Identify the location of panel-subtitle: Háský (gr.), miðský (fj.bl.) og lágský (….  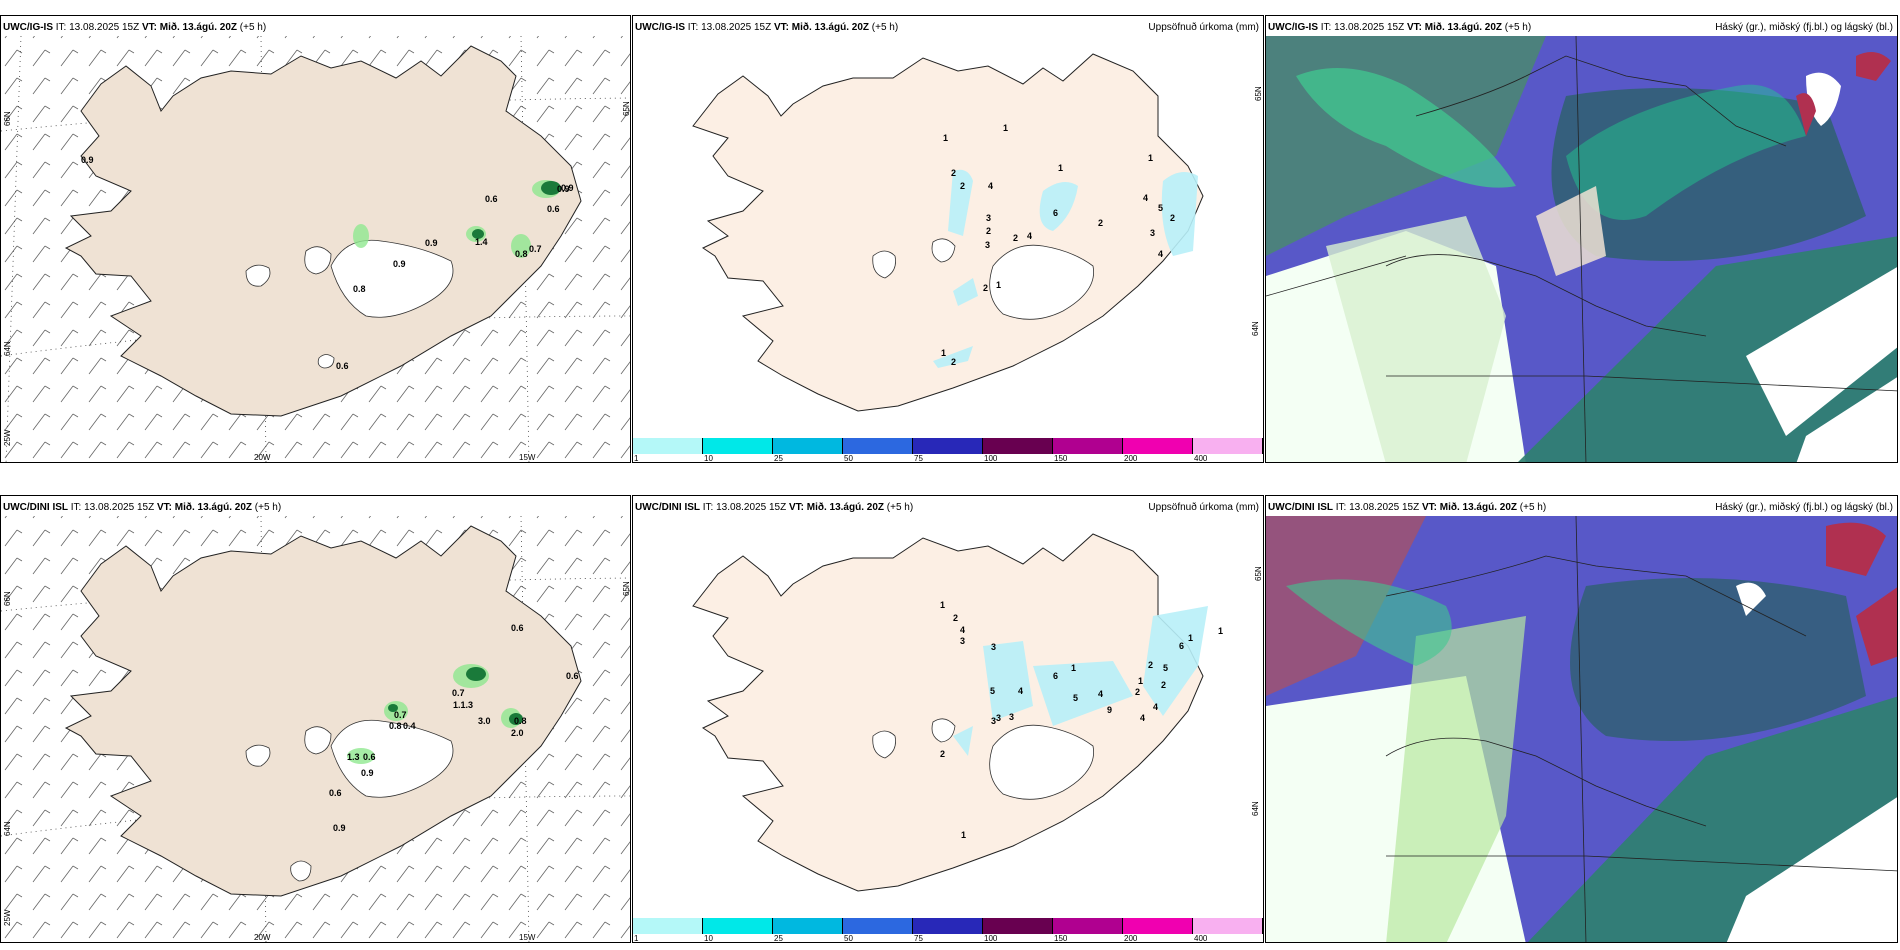
(1804, 27).